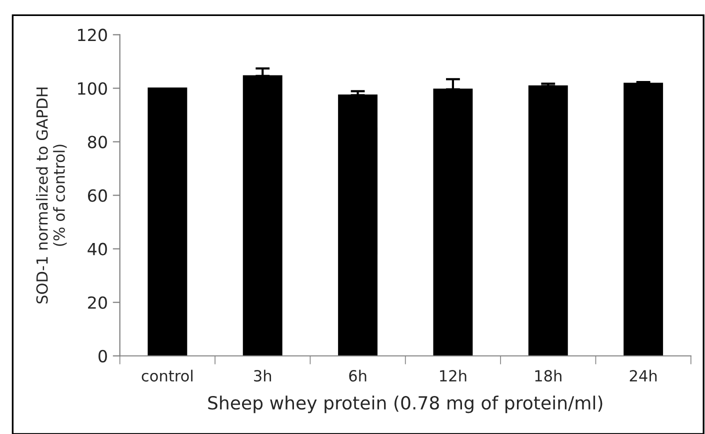 This screenshot has width=705, height=434. What do you see at coordinates (357, 376) in the screenshot?
I see `x-tick-label: 6h` at bounding box center [357, 376].